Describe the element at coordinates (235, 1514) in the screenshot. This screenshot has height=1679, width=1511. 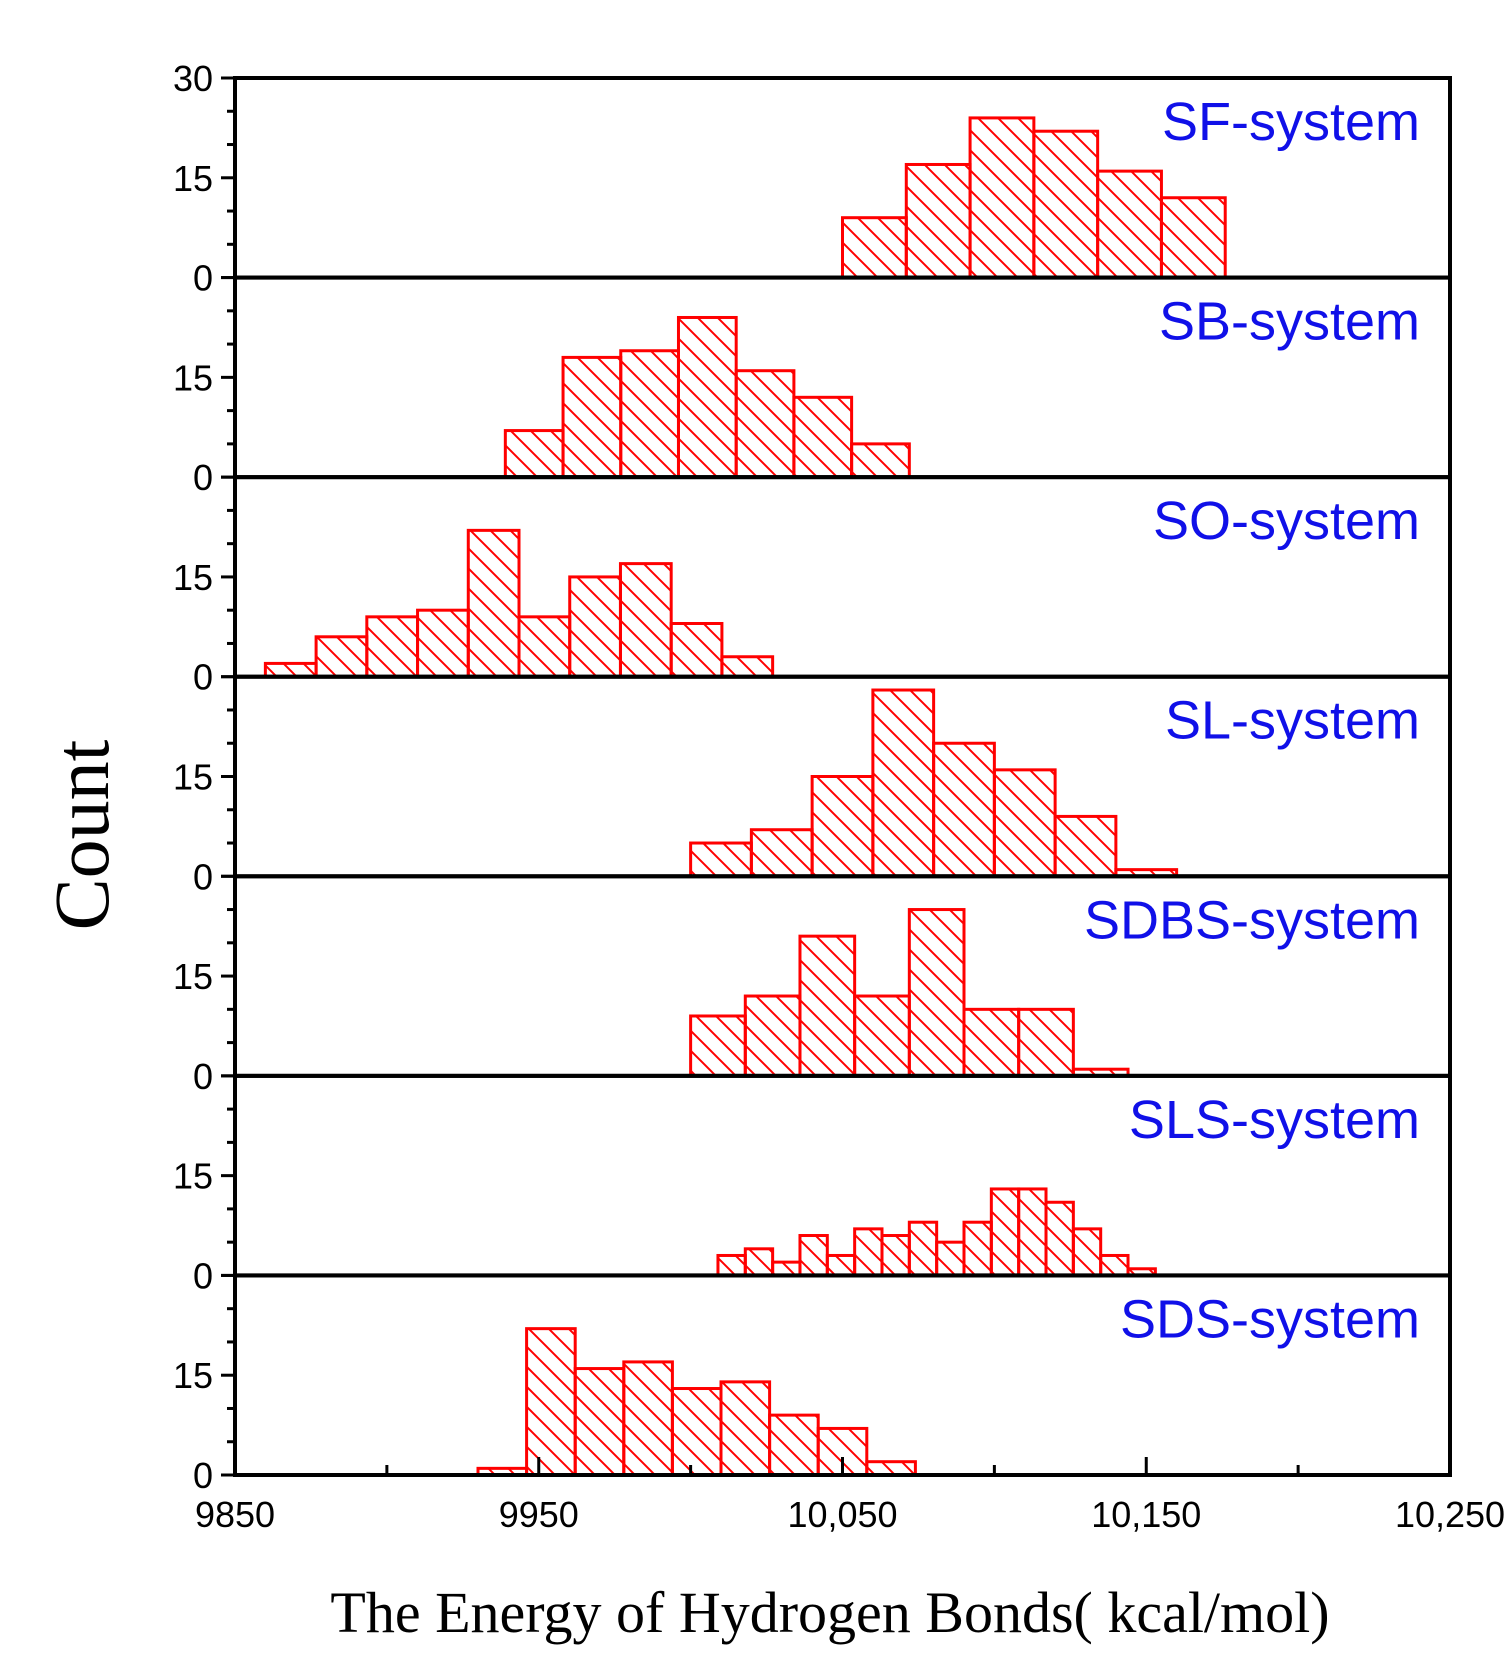
I see `x-tick-label: 9850` at that location.